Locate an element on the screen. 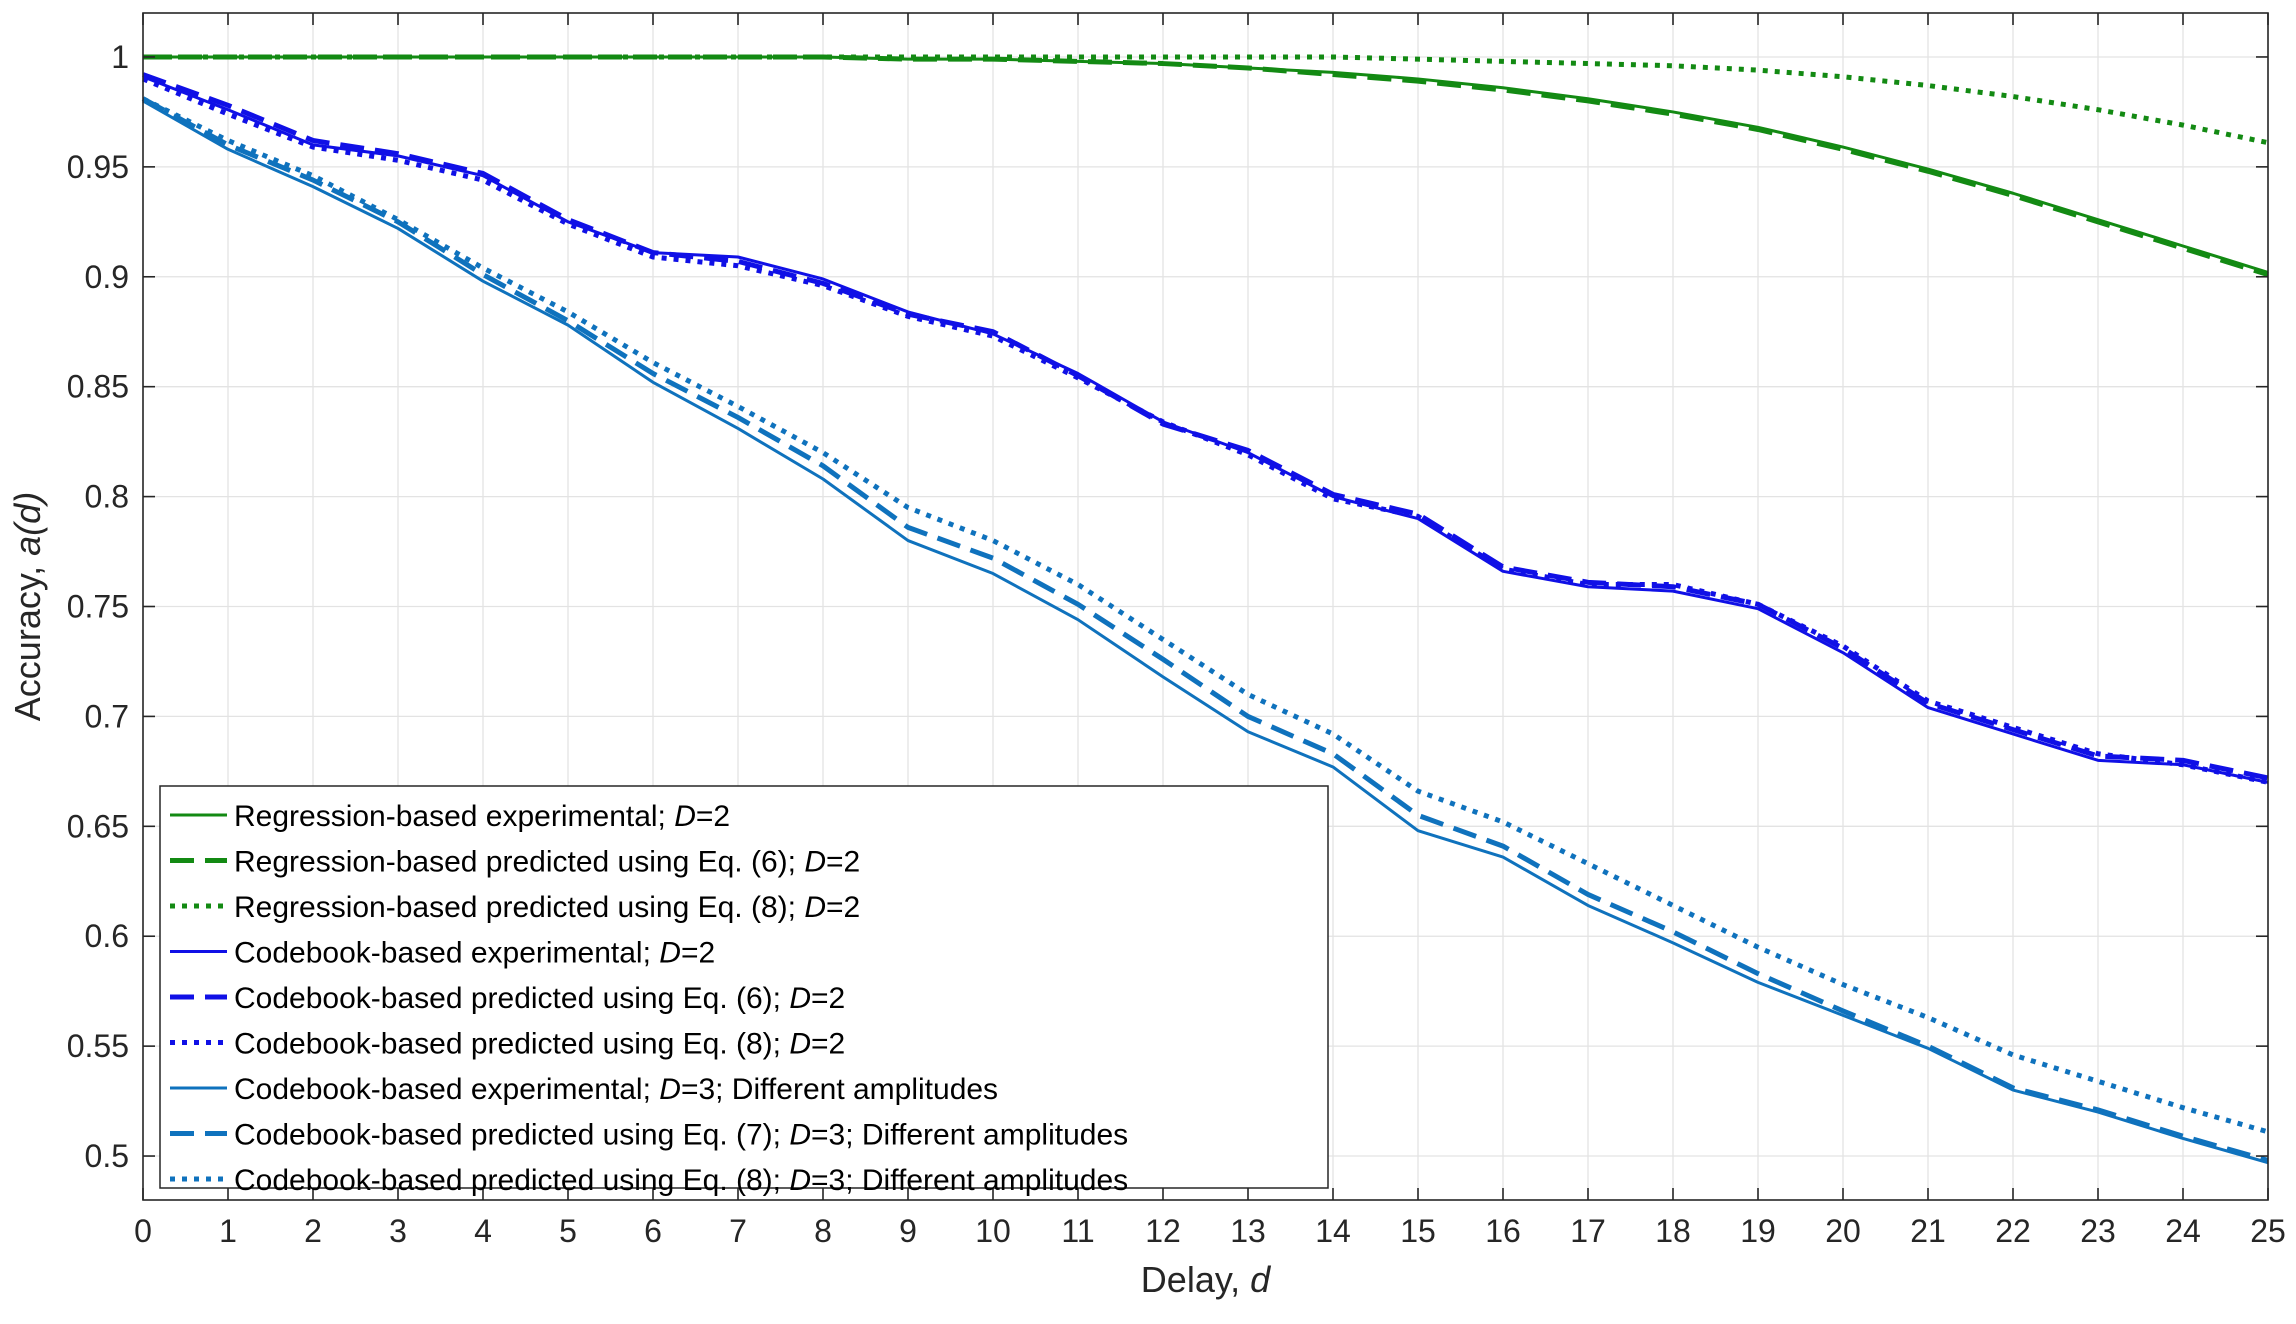 The height and width of the screenshot is (1324, 2296). y-axis-label-variable: a(d) is located at coordinates (27, 524).